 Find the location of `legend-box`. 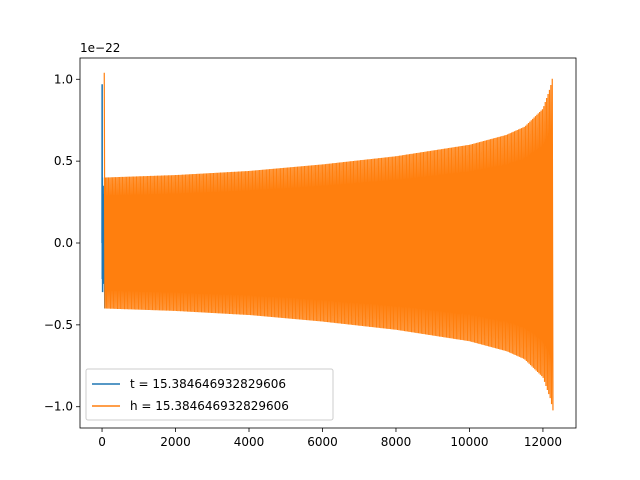

legend-box is located at coordinates (209, 394).